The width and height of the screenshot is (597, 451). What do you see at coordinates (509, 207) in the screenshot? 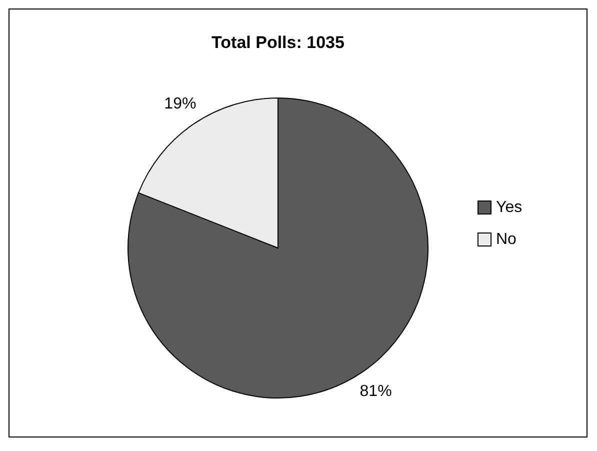
I see `legend-label: Yes` at bounding box center [509, 207].